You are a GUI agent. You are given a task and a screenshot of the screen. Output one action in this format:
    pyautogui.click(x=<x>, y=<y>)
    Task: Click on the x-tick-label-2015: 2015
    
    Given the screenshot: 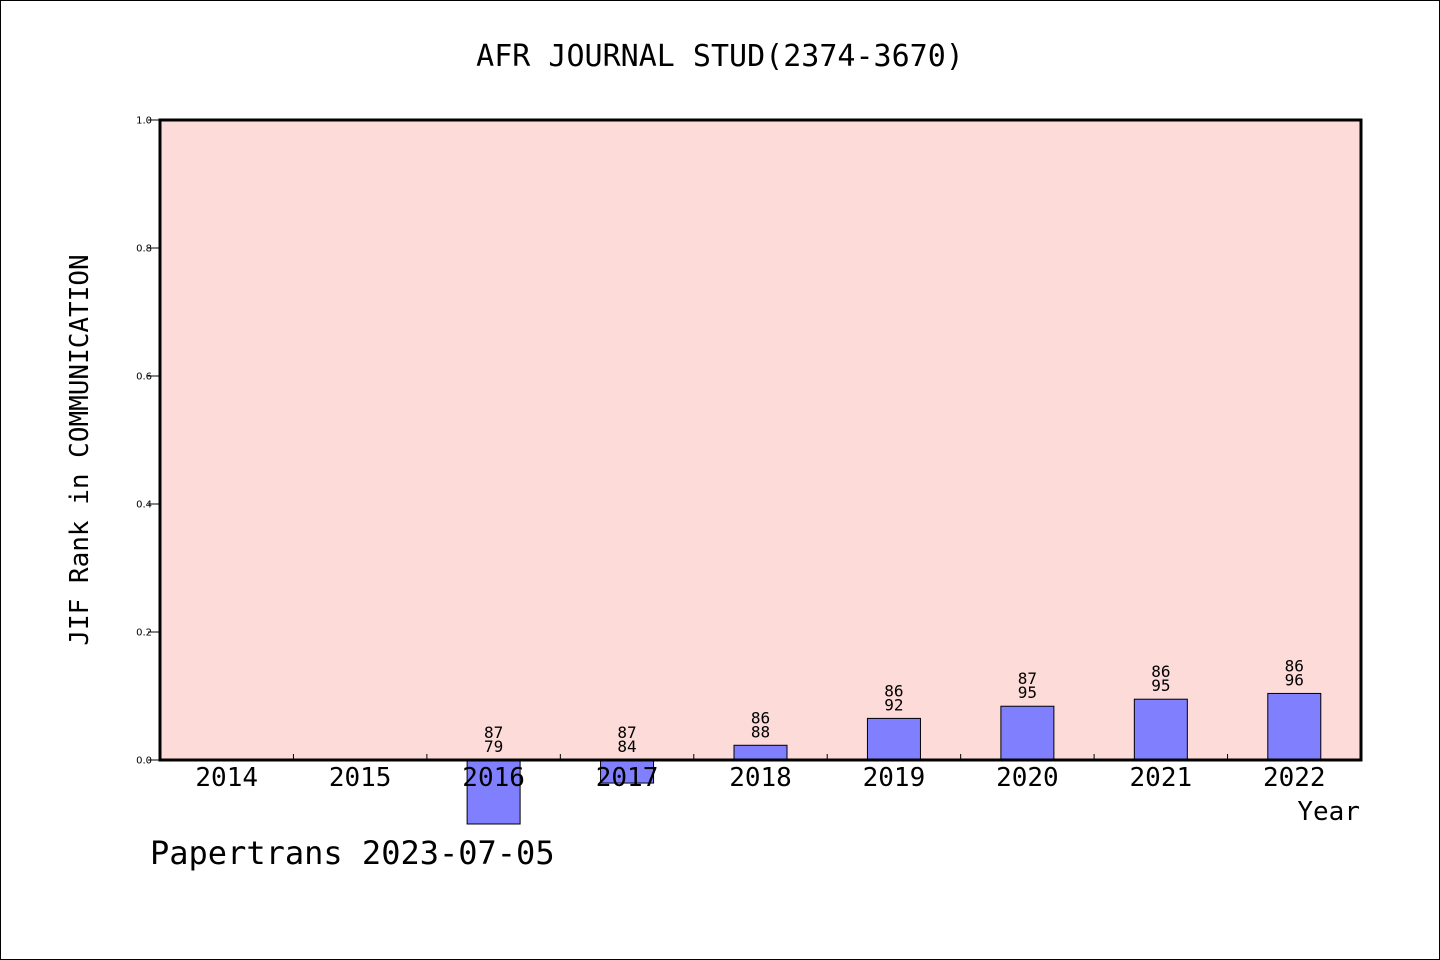 What is the action you would take?
    pyautogui.click(x=360, y=778)
    